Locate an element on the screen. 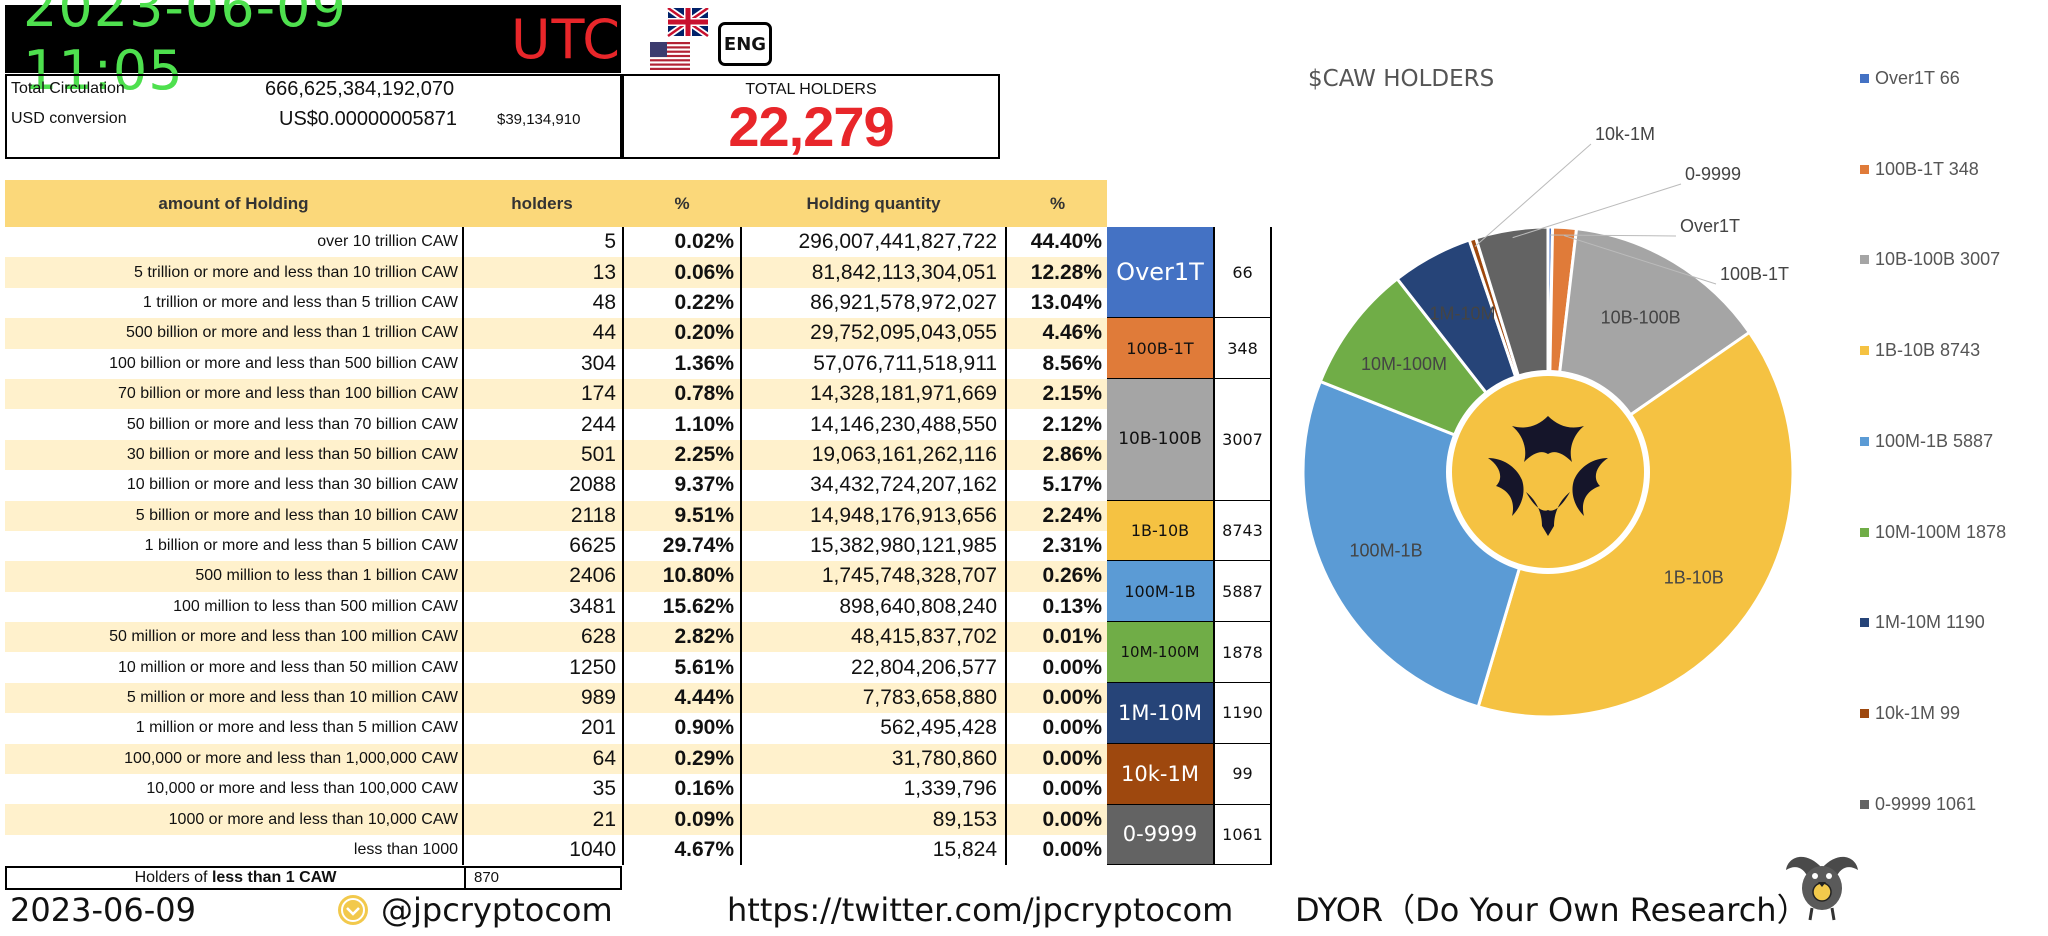 The width and height of the screenshot is (2048, 936). cell-quantity: 14,328,181,971,669 is located at coordinates (903, 394).